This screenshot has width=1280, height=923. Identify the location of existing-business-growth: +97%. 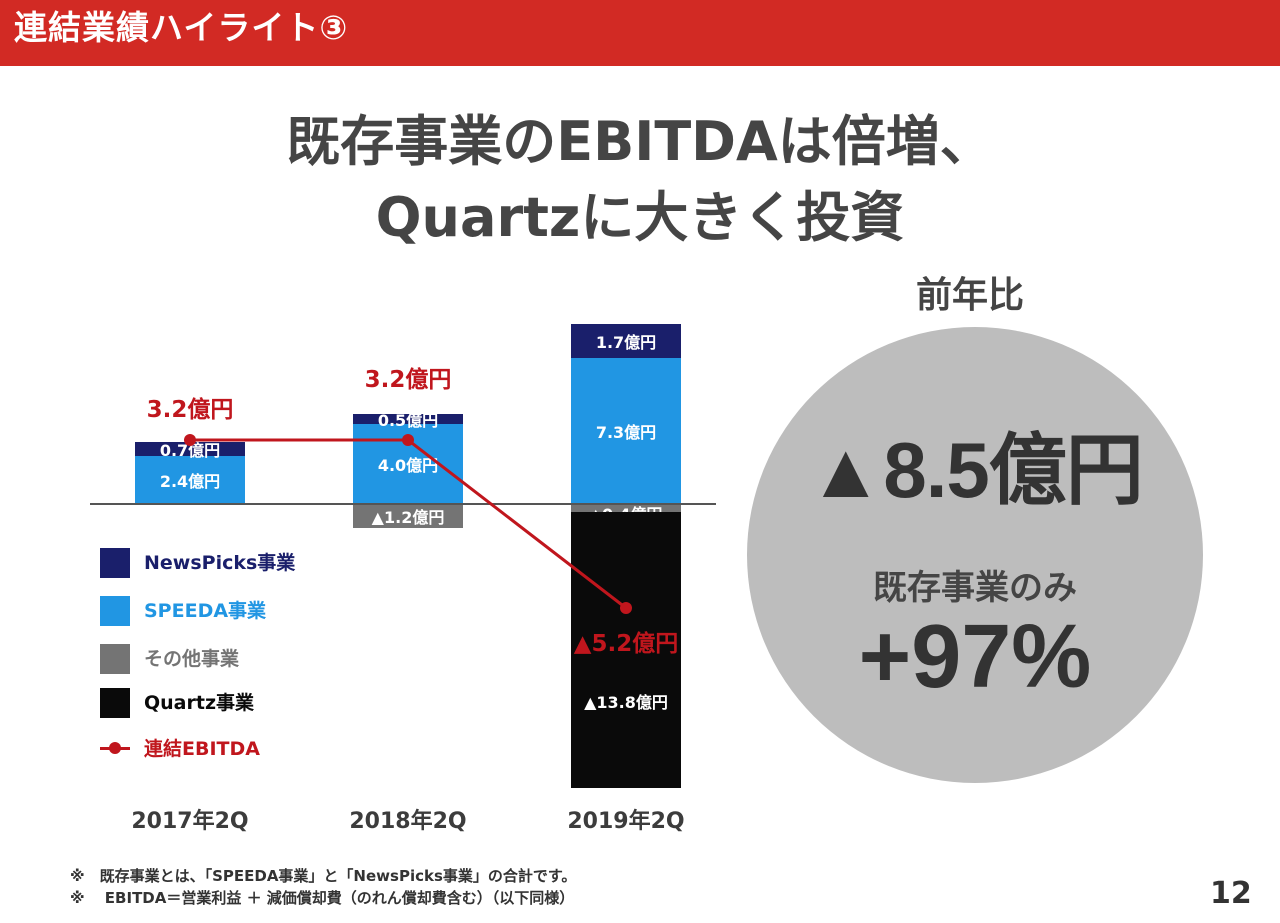
(975, 657).